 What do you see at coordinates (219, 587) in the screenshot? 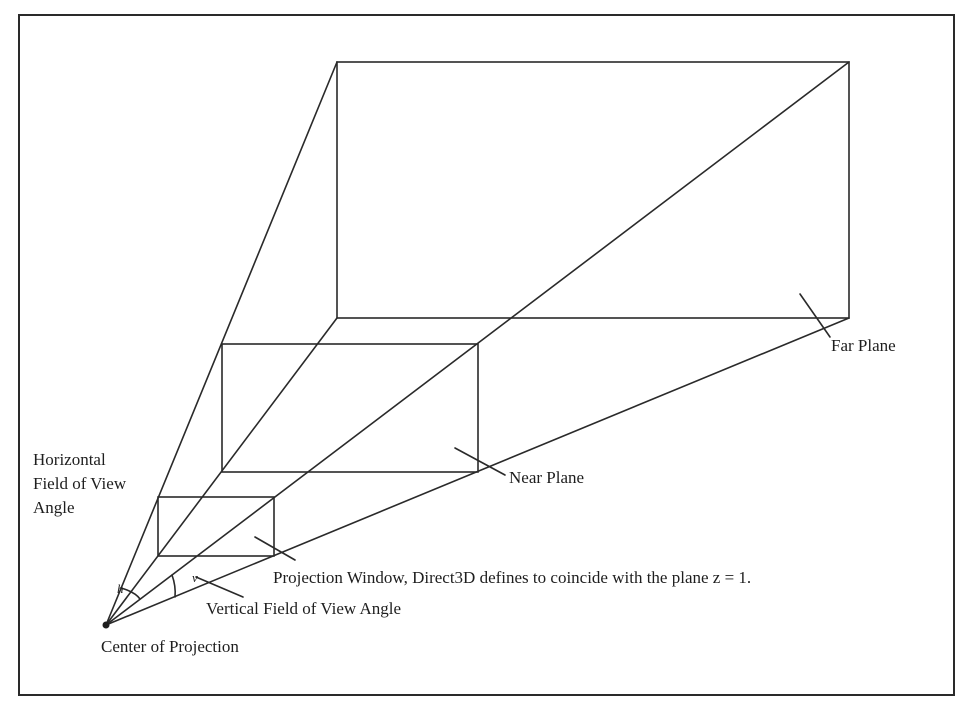
I see `vertical-fov-leader` at bounding box center [219, 587].